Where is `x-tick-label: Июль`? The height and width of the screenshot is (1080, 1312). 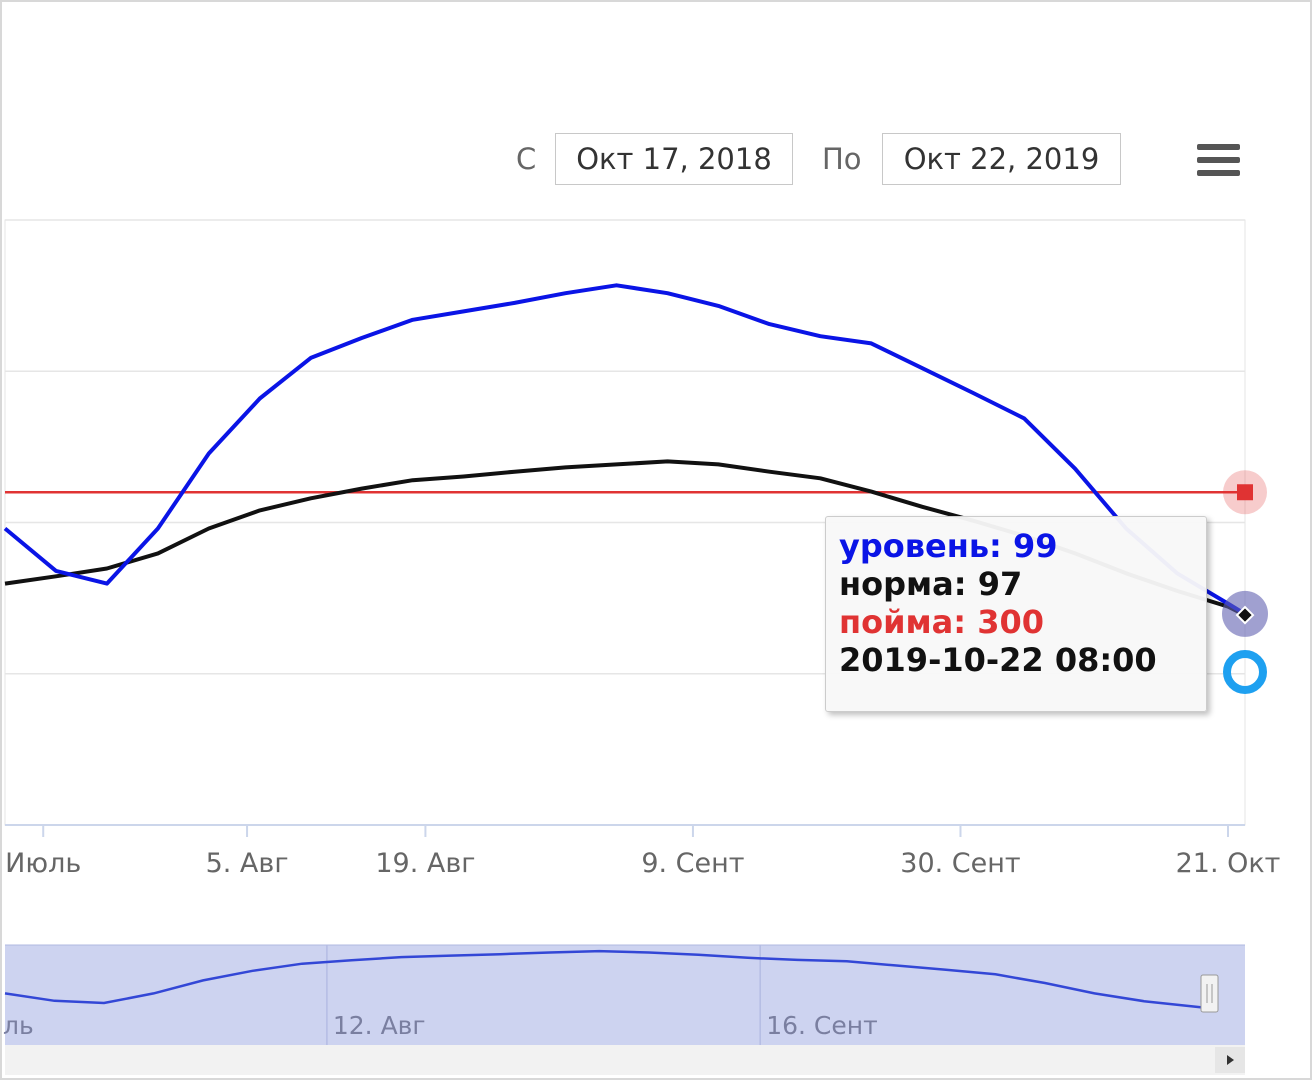 x-tick-label: Июль is located at coordinates (43, 863).